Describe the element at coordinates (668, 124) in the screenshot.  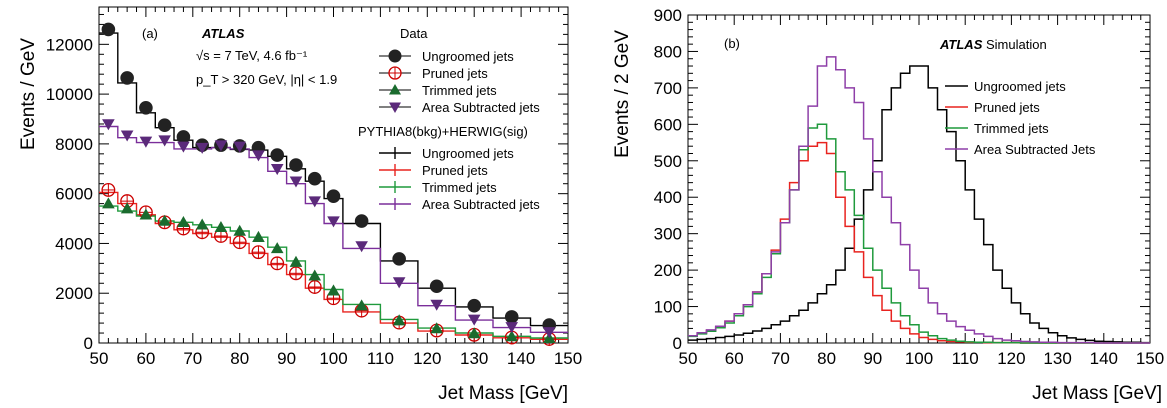
I see `panel-b-y-tick-label: 600` at that location.